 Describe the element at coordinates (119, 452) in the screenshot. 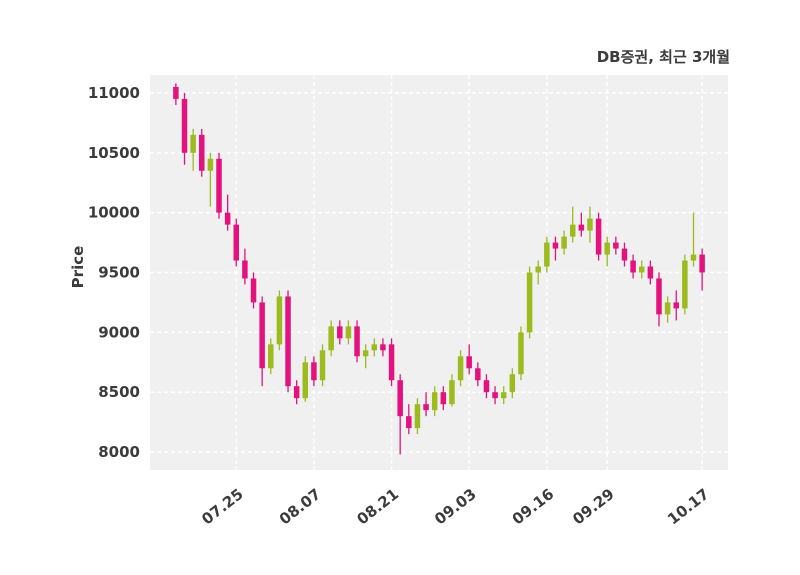

I see `y-tick-label: 8000` at that location.